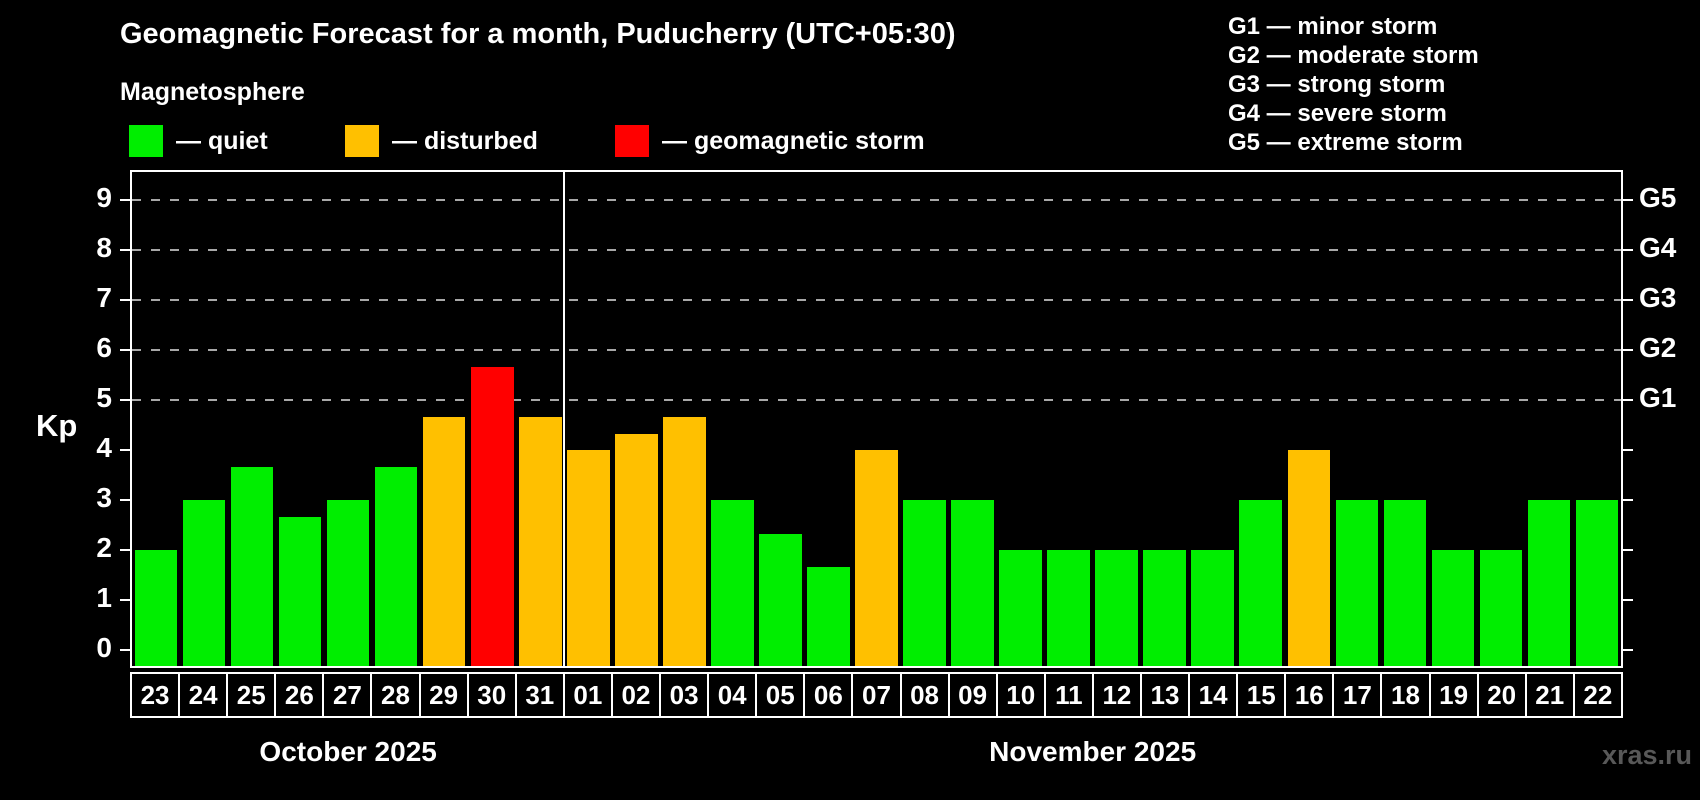  What do you see at coordinates (1213, 695) in the screenshot?
I see `date-label-14: 14` at bounding box center [1213, 695].